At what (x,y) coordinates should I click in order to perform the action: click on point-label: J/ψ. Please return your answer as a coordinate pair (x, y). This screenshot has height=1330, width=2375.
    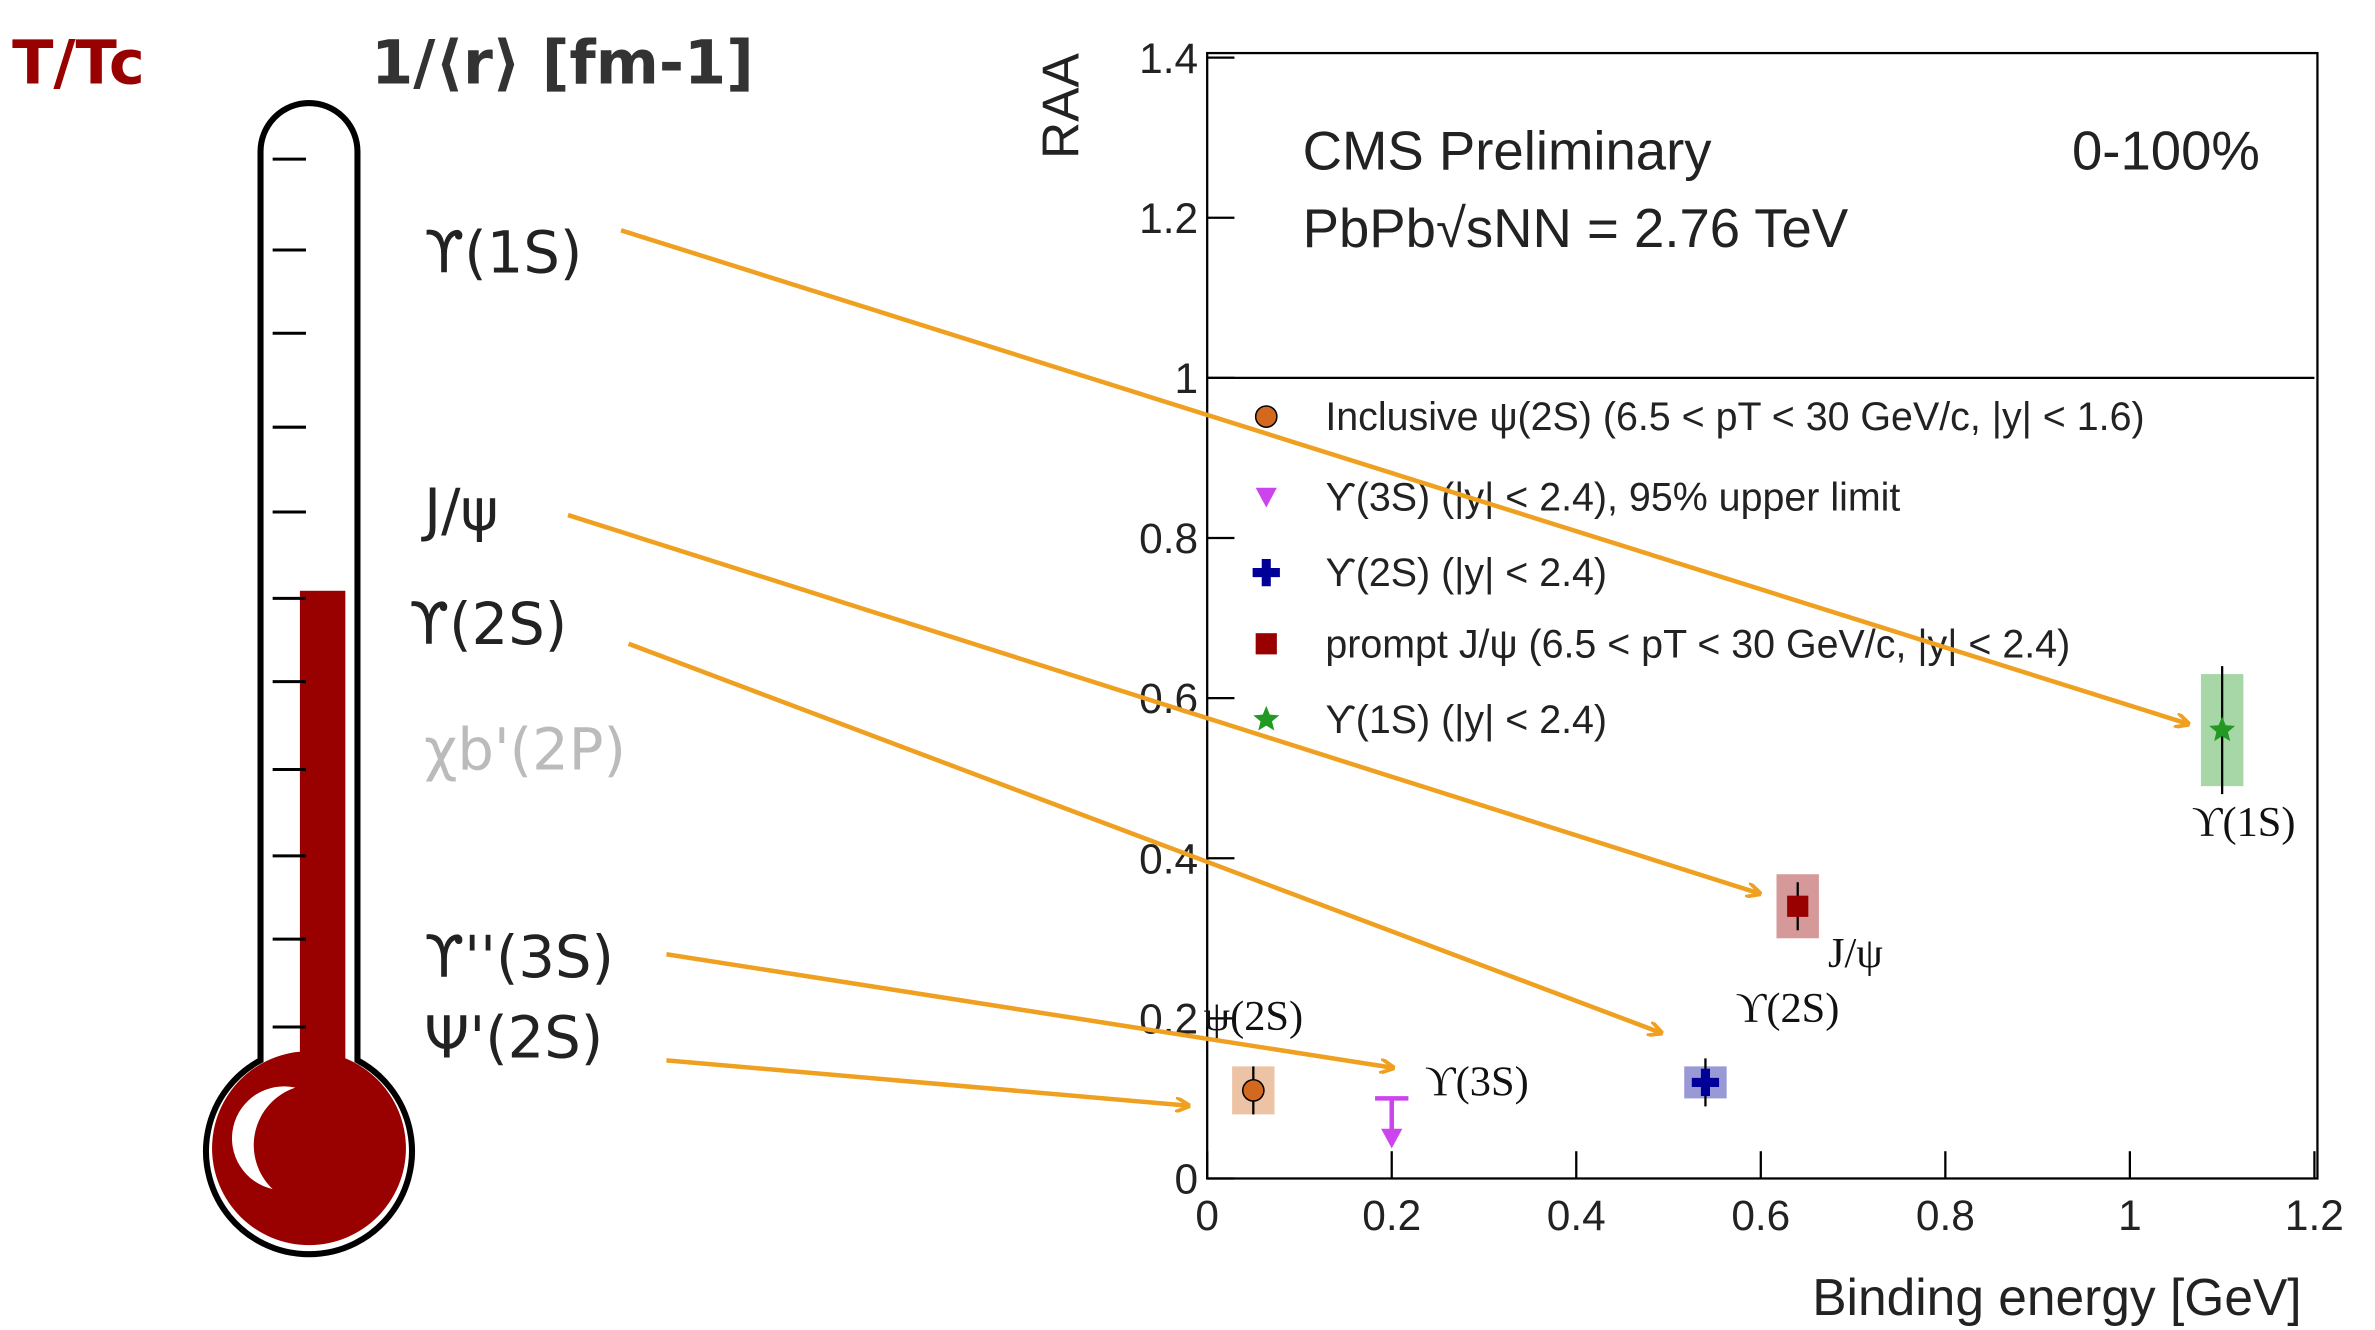
    Looking at the image, I should click on (1855, 953).